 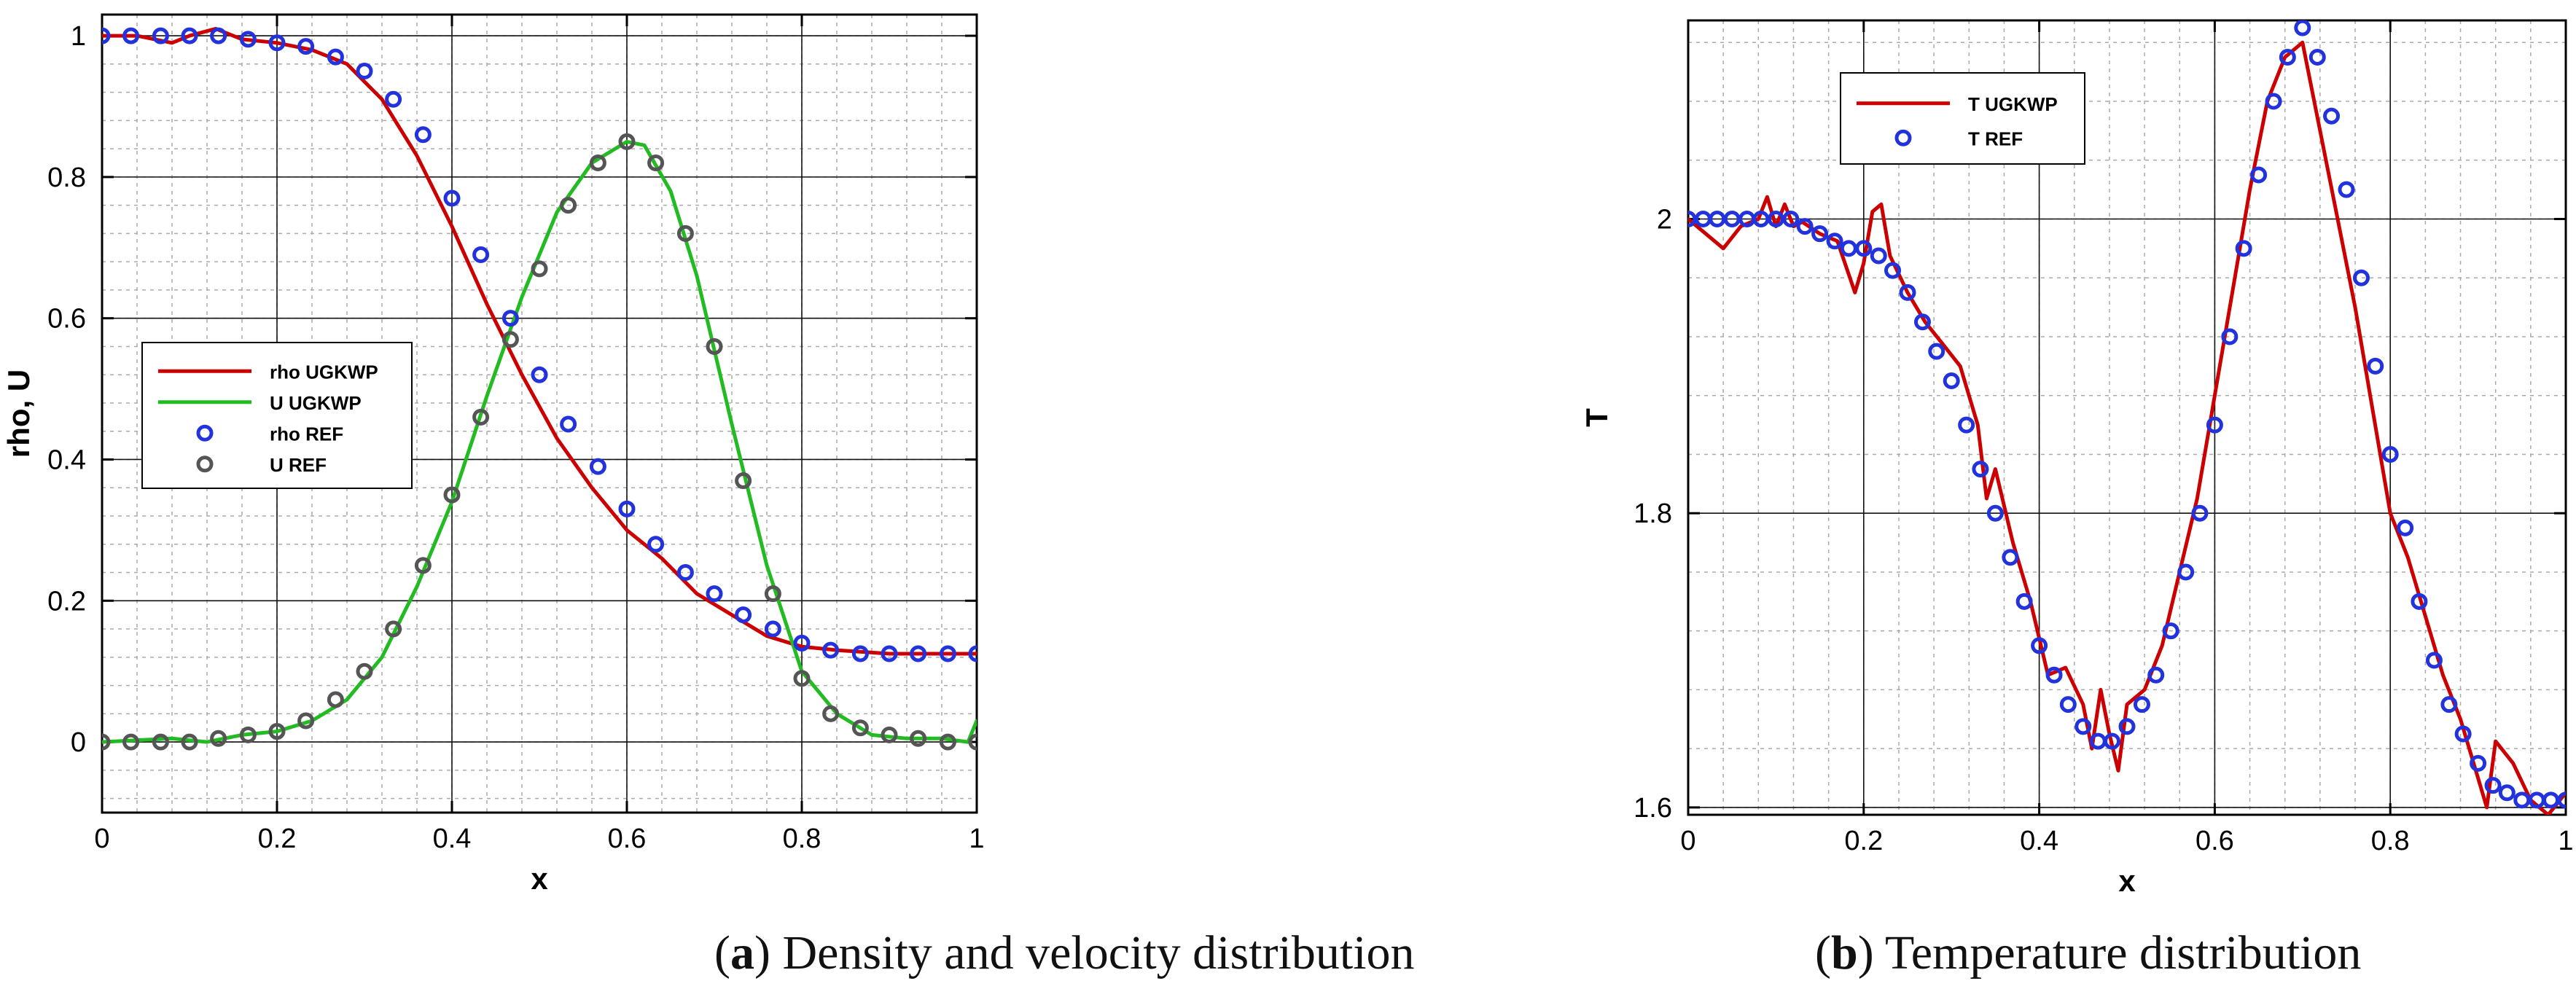 I want to click on panel-b-legend-label: T UGKWP, so click(x=2013, y=104).